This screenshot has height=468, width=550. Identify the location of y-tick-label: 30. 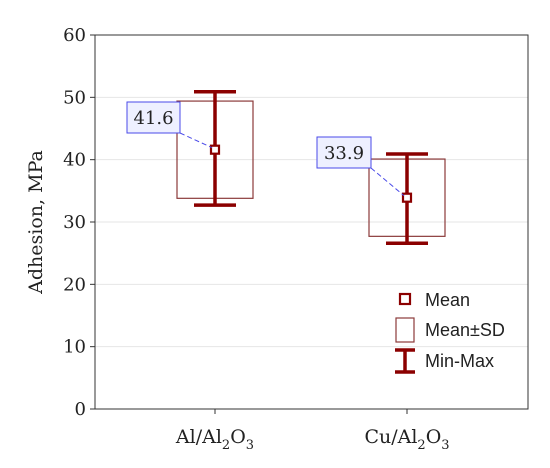
(74, 222).